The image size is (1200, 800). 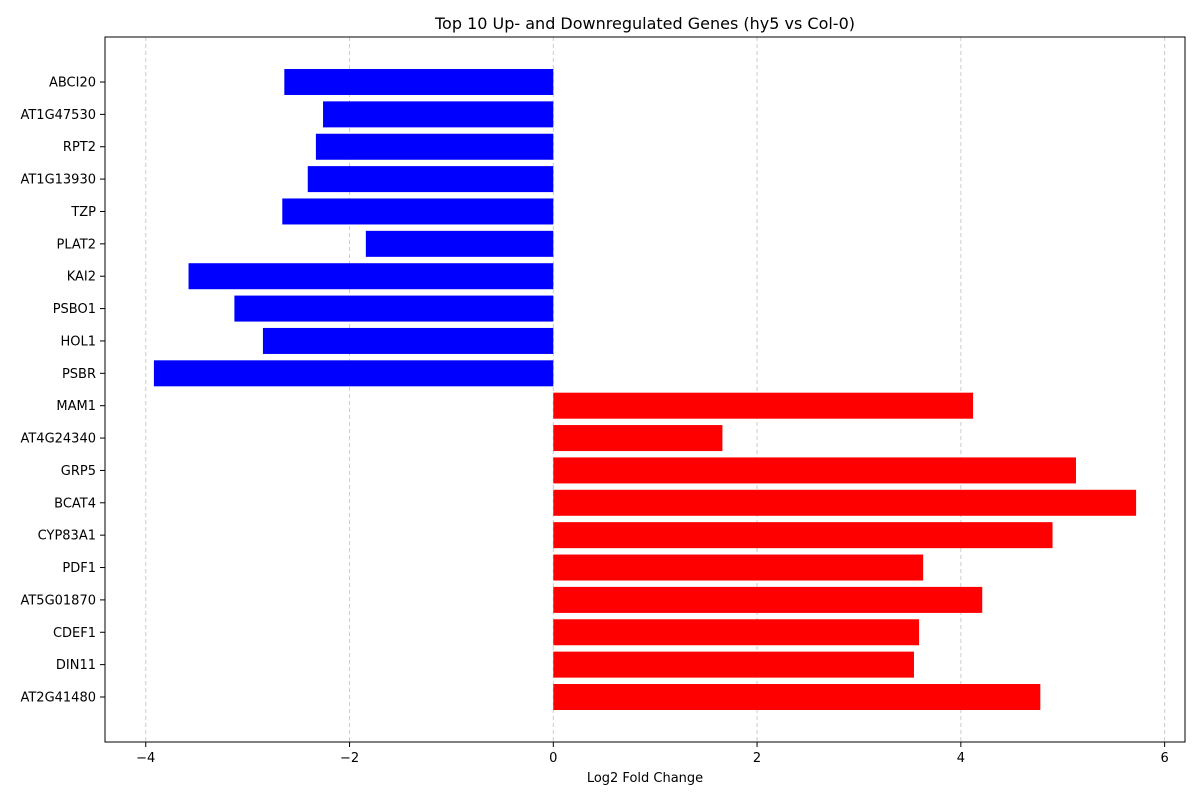 I want to click on bar-at1g47530, so click(x=438, y=114).